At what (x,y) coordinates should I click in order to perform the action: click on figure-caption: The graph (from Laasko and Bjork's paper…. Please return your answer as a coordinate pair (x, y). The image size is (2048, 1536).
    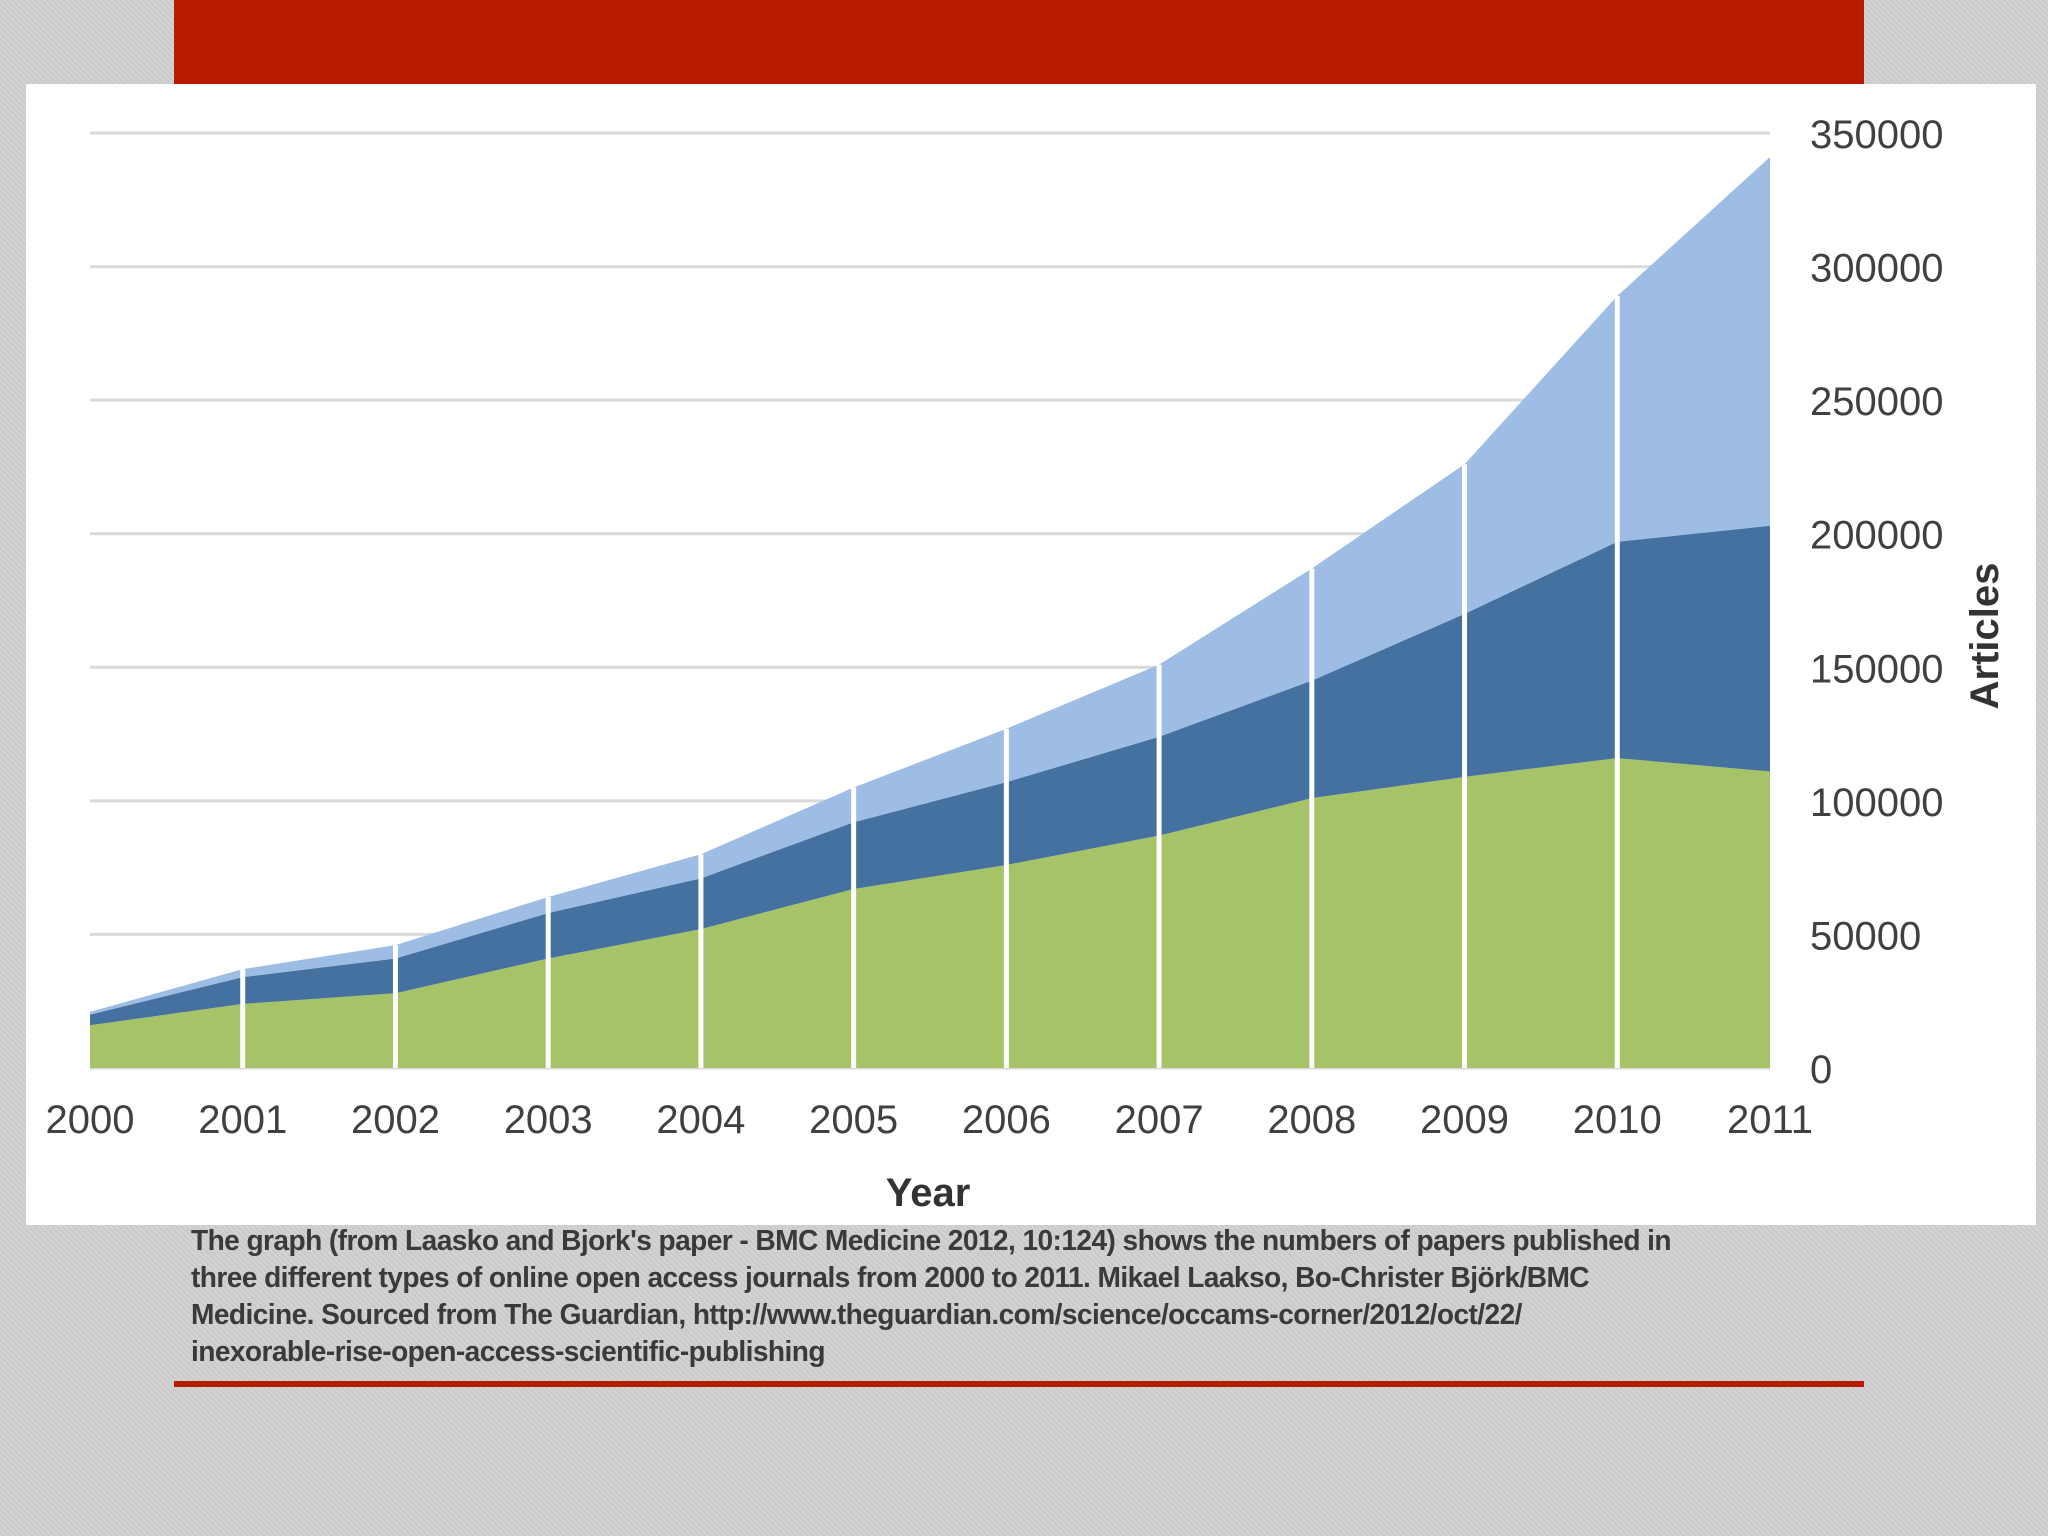
    Looking at the image, I should click on (931, 1297).